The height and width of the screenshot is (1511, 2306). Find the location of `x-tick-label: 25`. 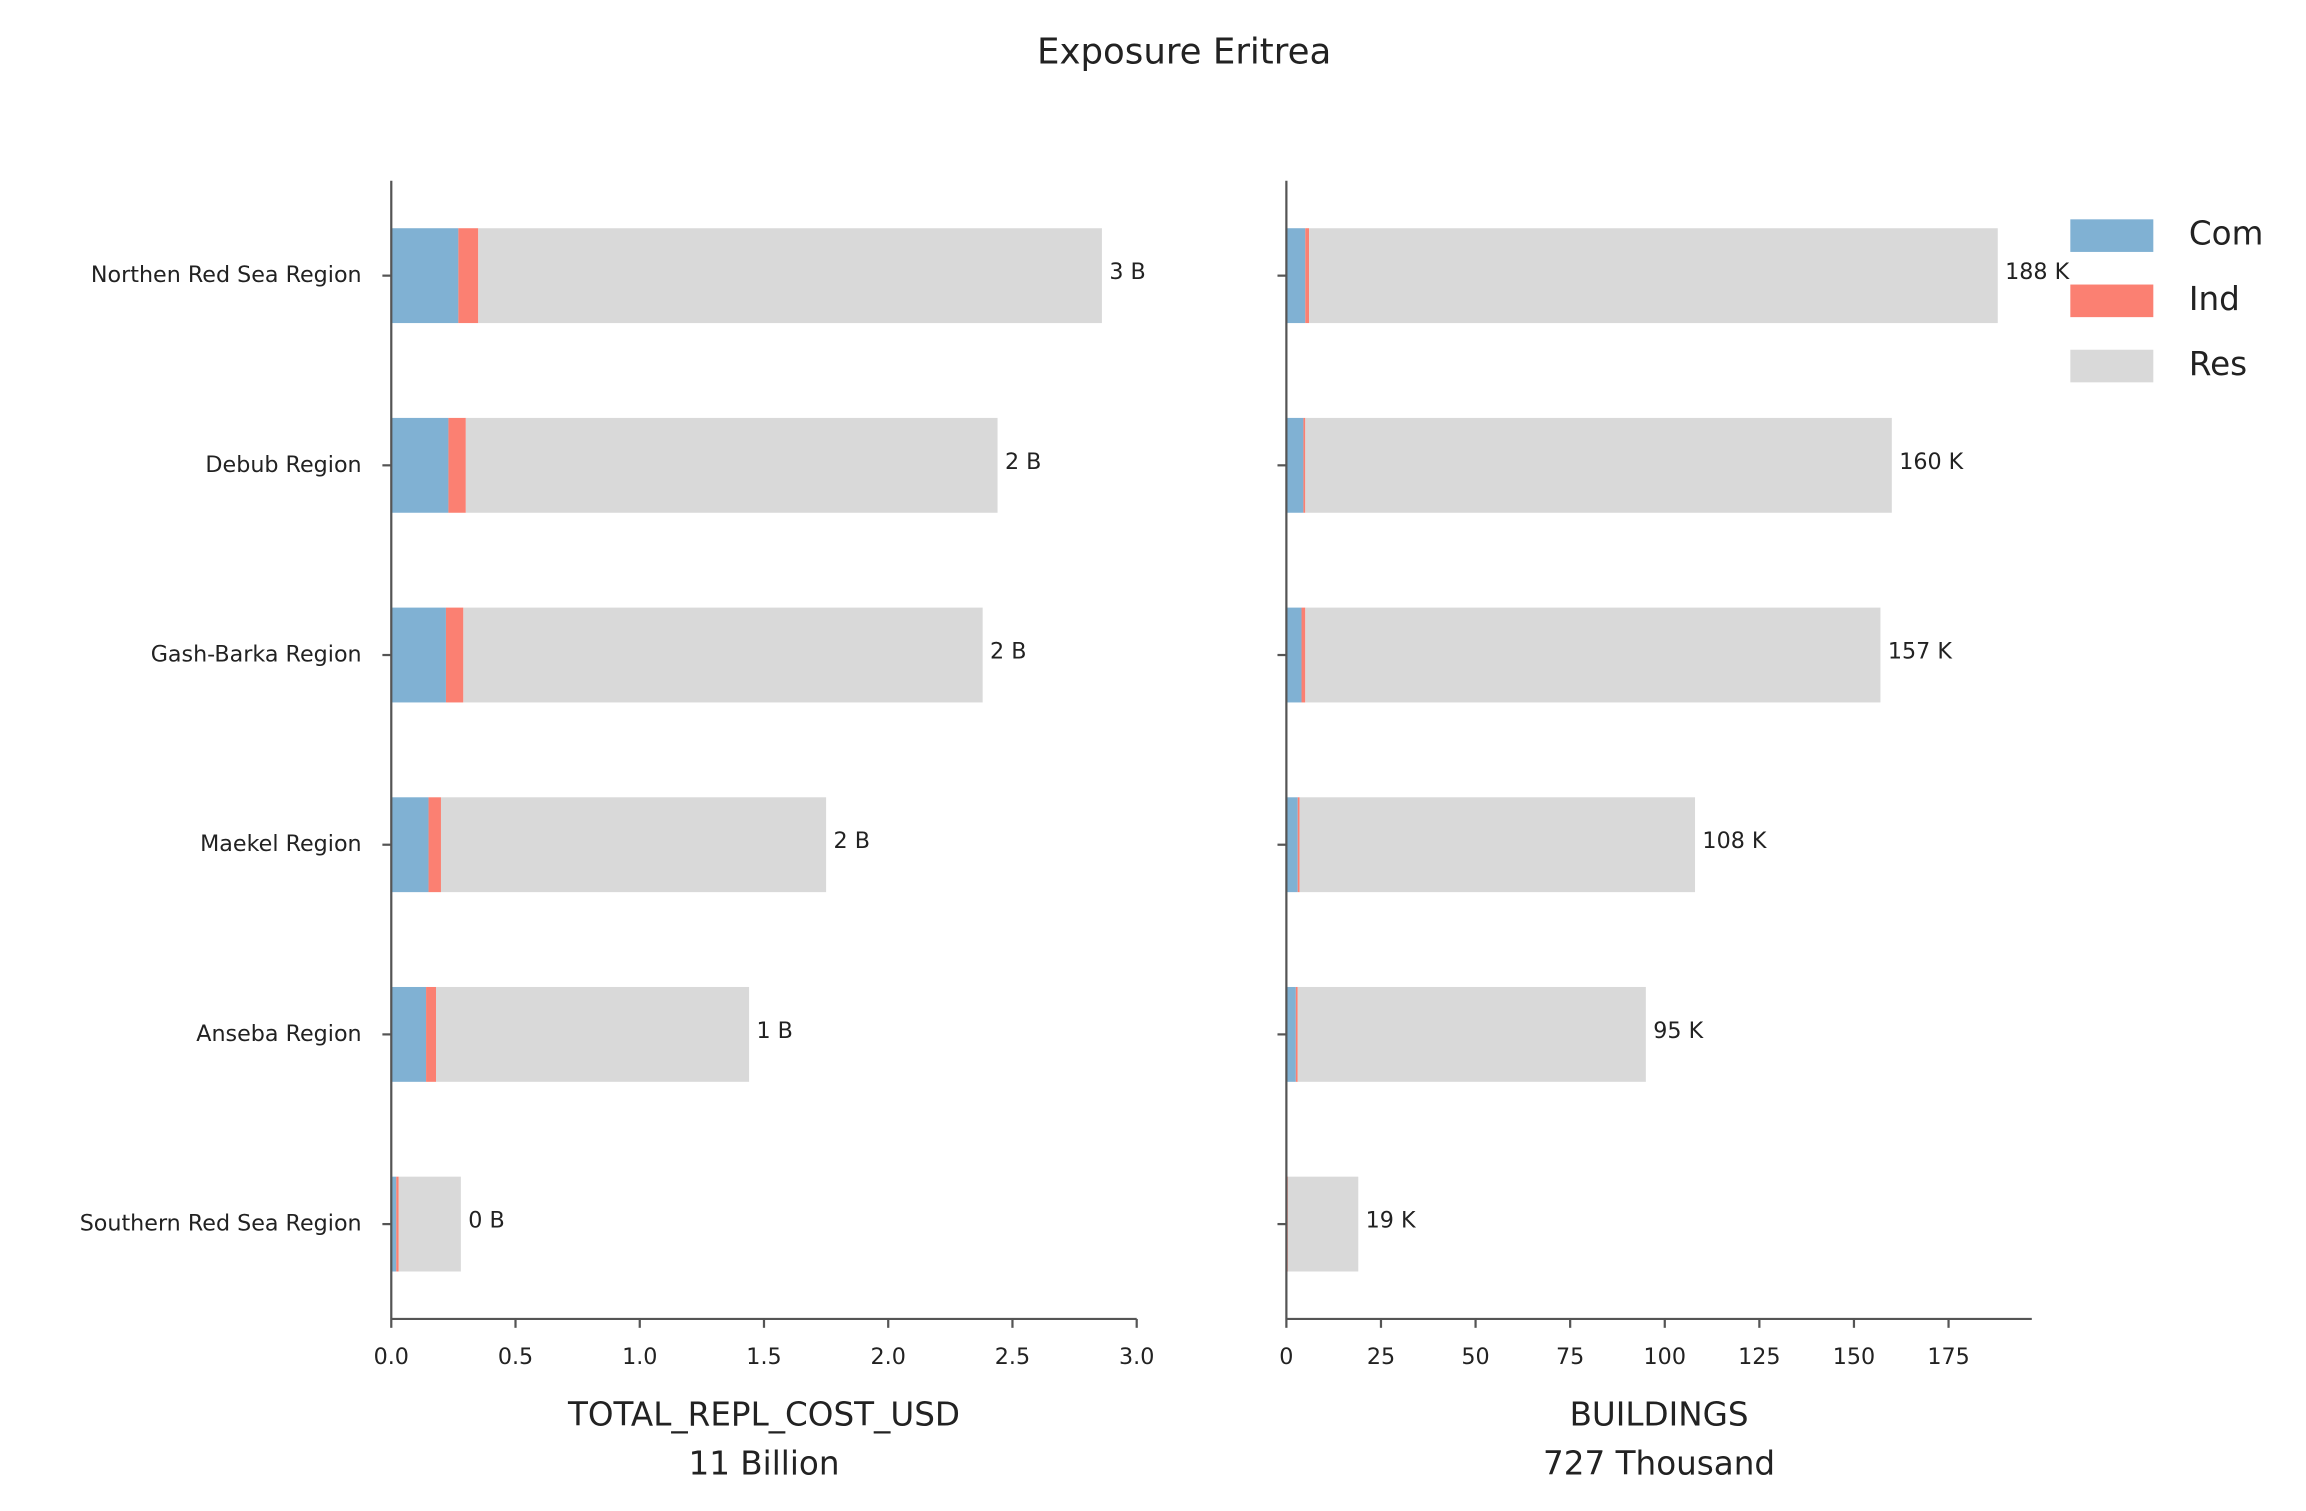

x-tick-label: 25 is located at coordinates (1381, 1357).